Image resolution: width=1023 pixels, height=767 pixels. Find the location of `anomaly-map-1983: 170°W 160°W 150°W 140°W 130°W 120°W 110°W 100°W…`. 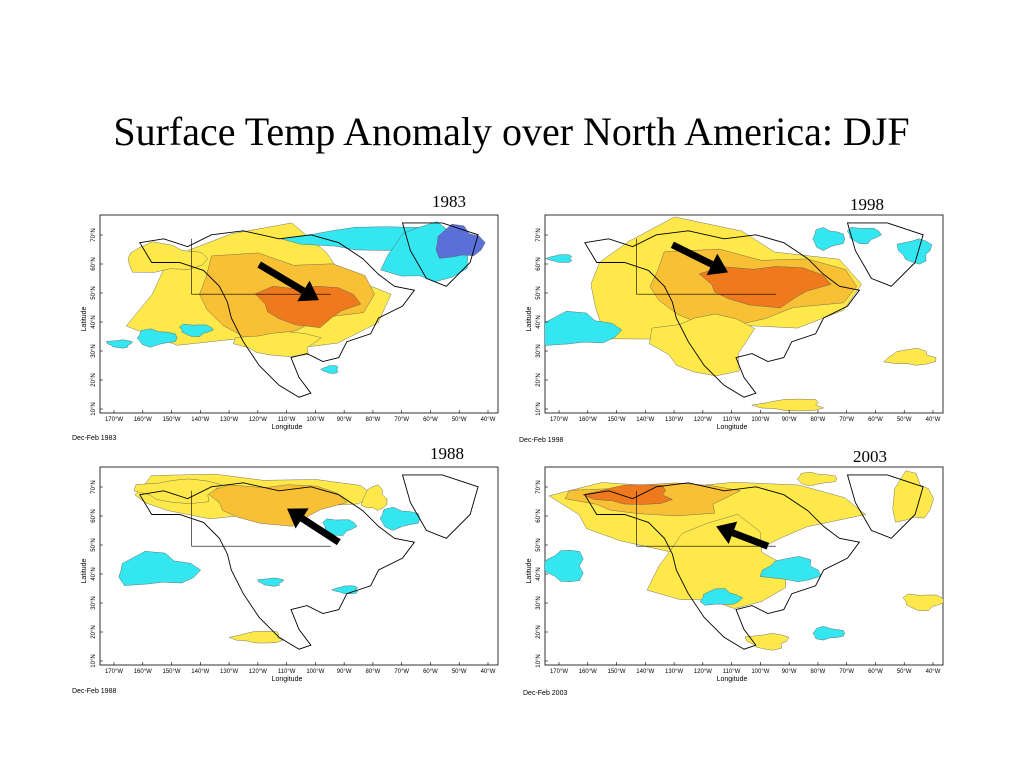

anomaly-map-1983: 170°W 160°W 150°W 140°W 130°W 120°W 110°W 100°W… is located at coordinates (290, 322).